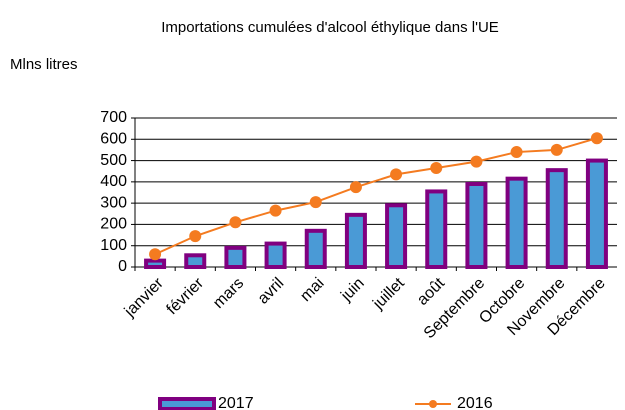 The image size is (625, 410). What do you see at coordinates (113, 181) in the screenshot?
I see `y-tick-label: 400` at bounding box center [113, 181].